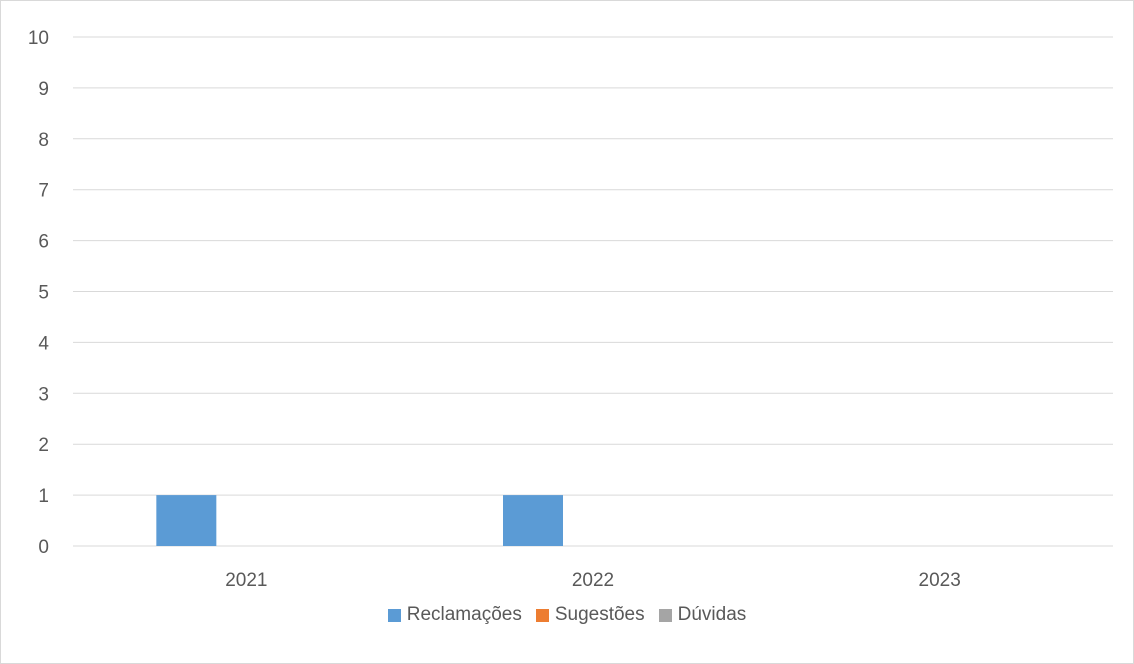  Describe the element at coordinates (599, 614) in the screenshot. I see `legend-label-sugestoes: Sugestões` at that location.